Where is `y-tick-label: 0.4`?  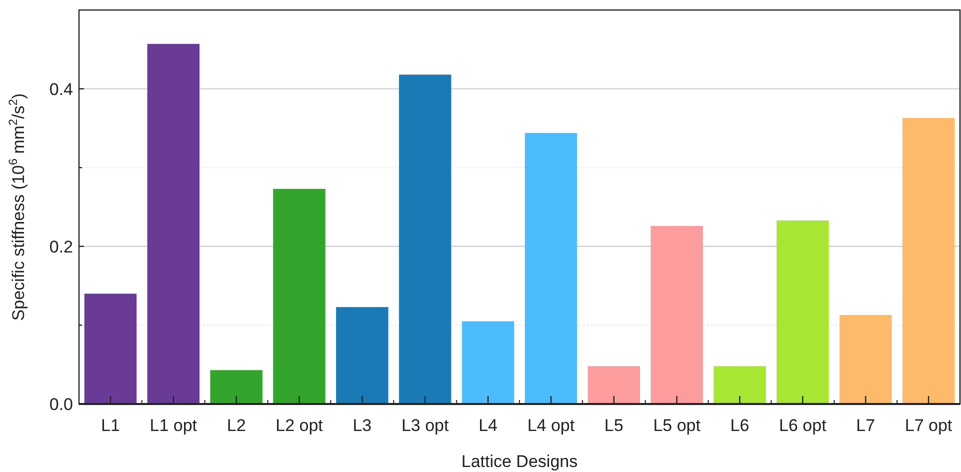 y-tick-label: 0.4 is located at coordinates (61, 89).